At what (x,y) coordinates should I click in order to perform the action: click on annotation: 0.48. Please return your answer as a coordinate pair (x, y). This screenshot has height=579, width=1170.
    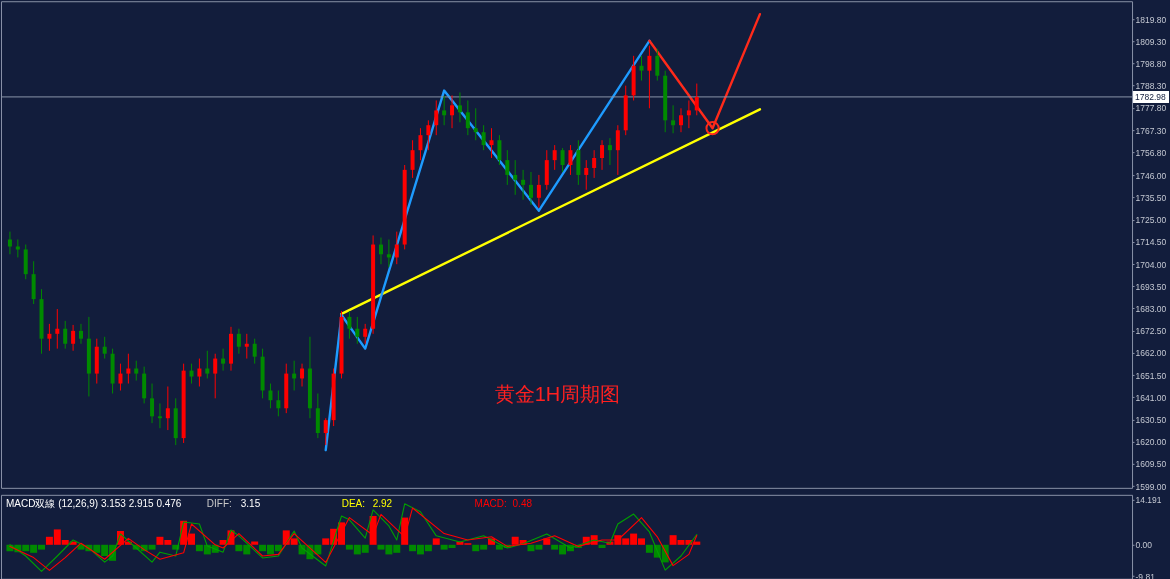
    Looking at the image, I should click on (522, 503).